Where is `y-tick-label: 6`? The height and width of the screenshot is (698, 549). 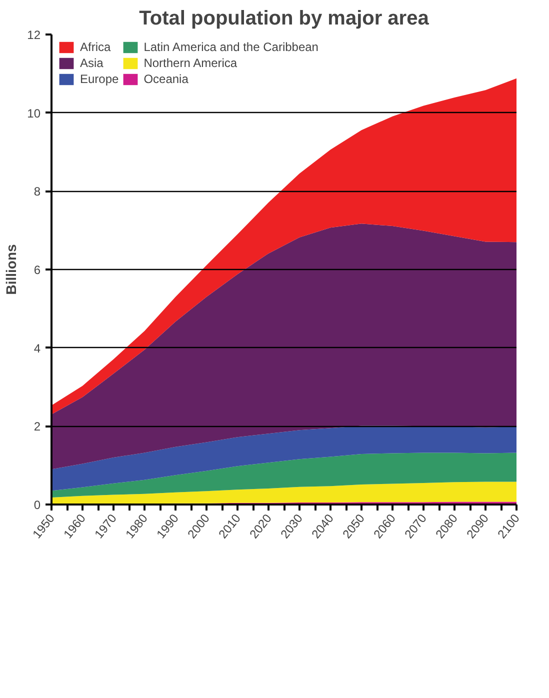
y-tick-label: 6 is located at coordinates (37, 270).